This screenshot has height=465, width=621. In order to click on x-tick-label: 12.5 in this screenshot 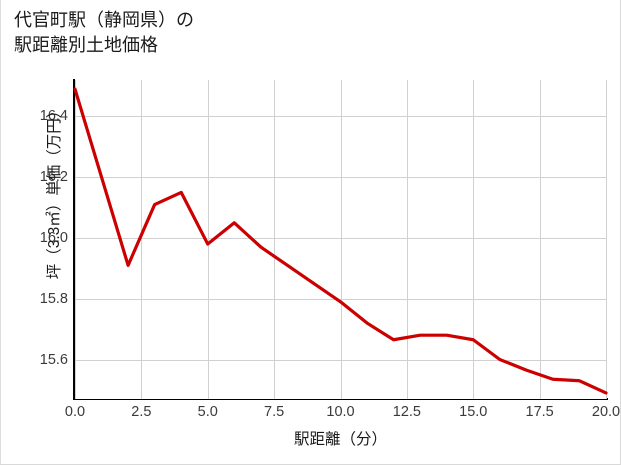, I will do `click(406, 412)`.